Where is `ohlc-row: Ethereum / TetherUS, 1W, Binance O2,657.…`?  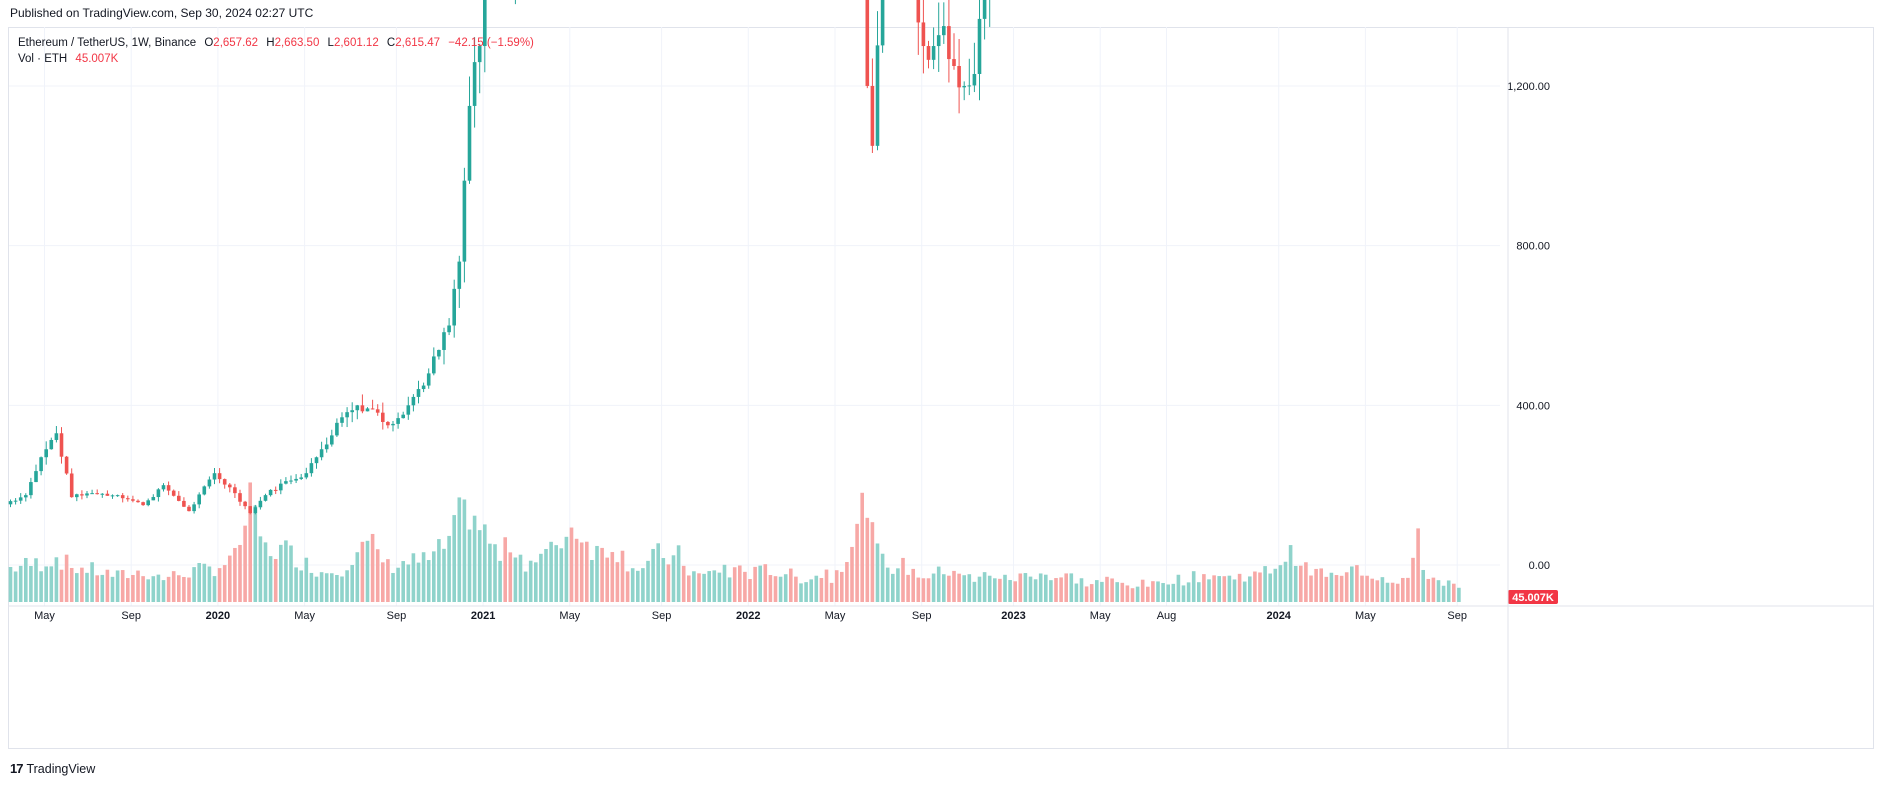 ohlc-row: Ethereum / TetherUS, 1W, Binance O2,657.… is located at coordinates (276, 43).